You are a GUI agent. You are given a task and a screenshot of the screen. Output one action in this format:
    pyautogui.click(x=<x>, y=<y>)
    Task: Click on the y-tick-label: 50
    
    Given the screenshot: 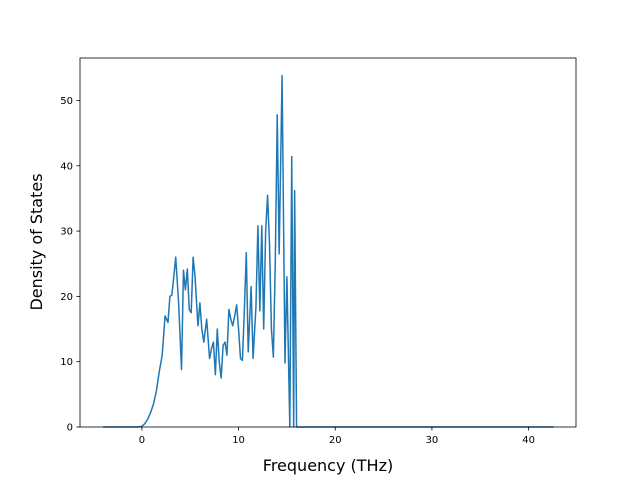 What is the action you would take?
    pyautogui.click(x=66, y=101)
    